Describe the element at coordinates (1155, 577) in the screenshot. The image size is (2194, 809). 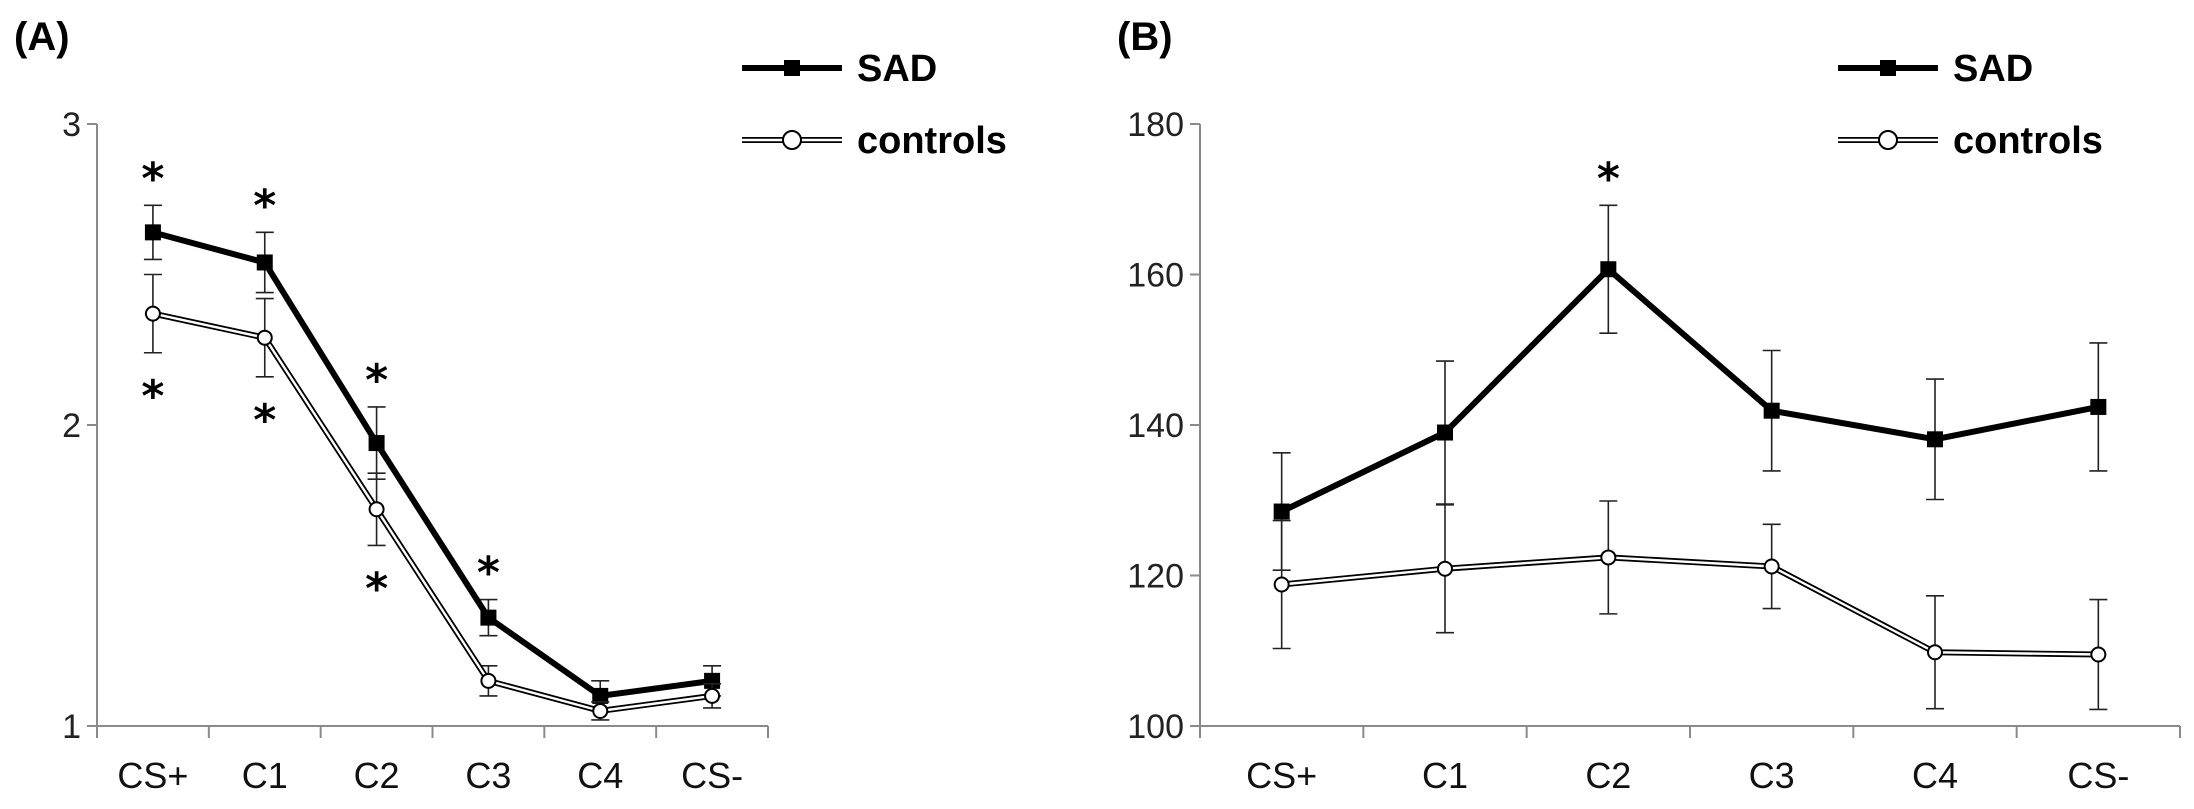
I see `y-tick-label: 120` at that location.